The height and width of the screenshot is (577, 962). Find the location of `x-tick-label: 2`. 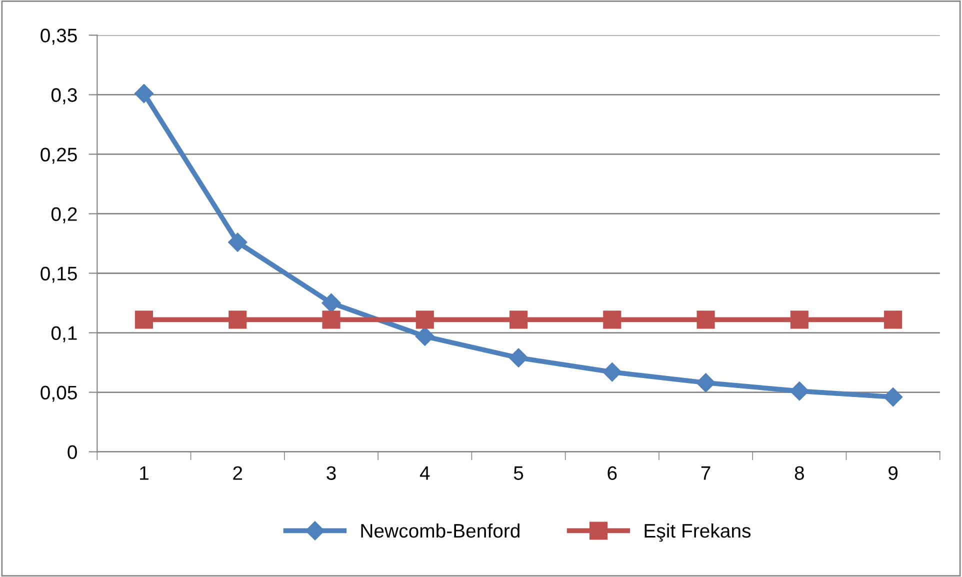

x-tick-label: 2 is located at coordinates (237, 473).